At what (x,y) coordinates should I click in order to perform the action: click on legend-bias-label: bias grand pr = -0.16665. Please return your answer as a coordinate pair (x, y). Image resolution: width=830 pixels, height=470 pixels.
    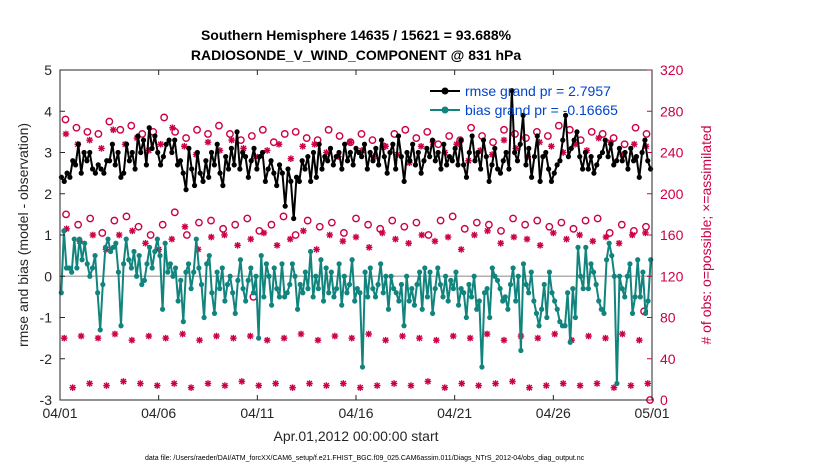
    Looking at the image, I should click on (541, 110).